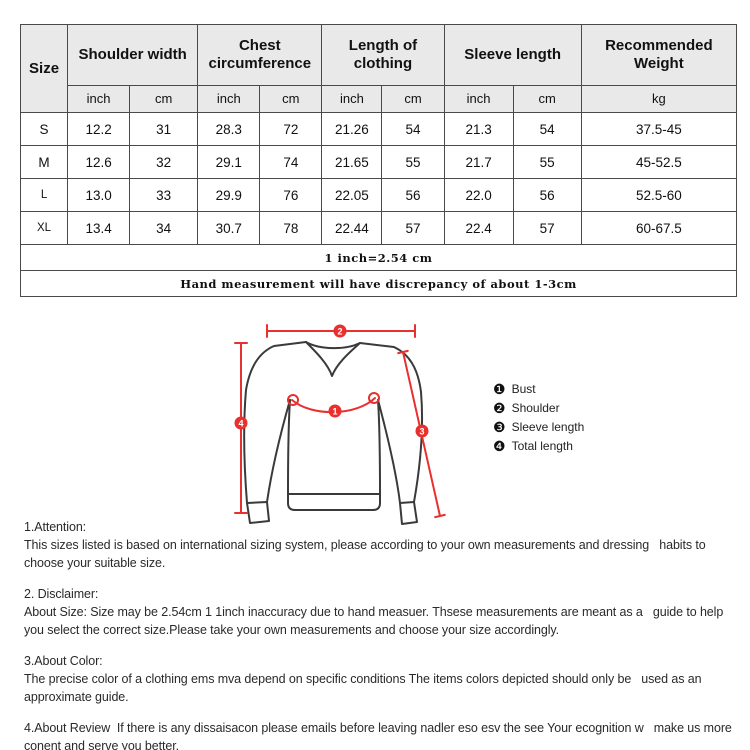 The height and width of the screenshot is (750, 750). I want to click on cell: 29.9, so click(229, 195).